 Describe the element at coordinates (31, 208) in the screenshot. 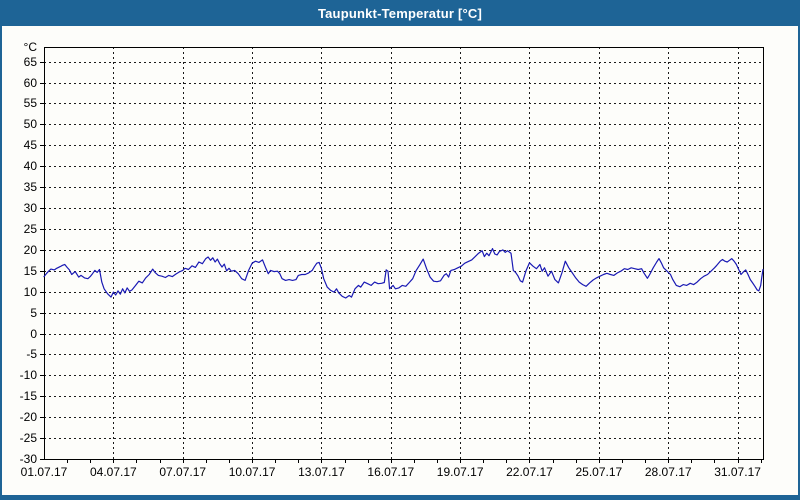

I see `y-tick-label: 30` at that location.